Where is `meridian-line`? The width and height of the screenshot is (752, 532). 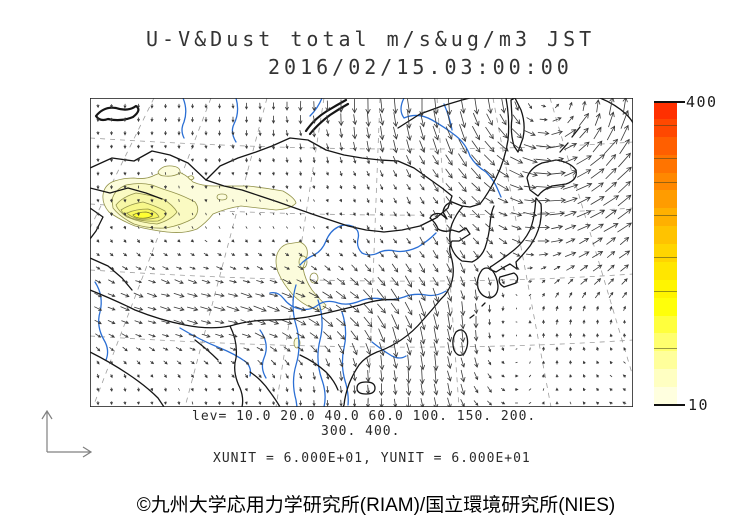 meridian-line is located at coordinates (374, 252).